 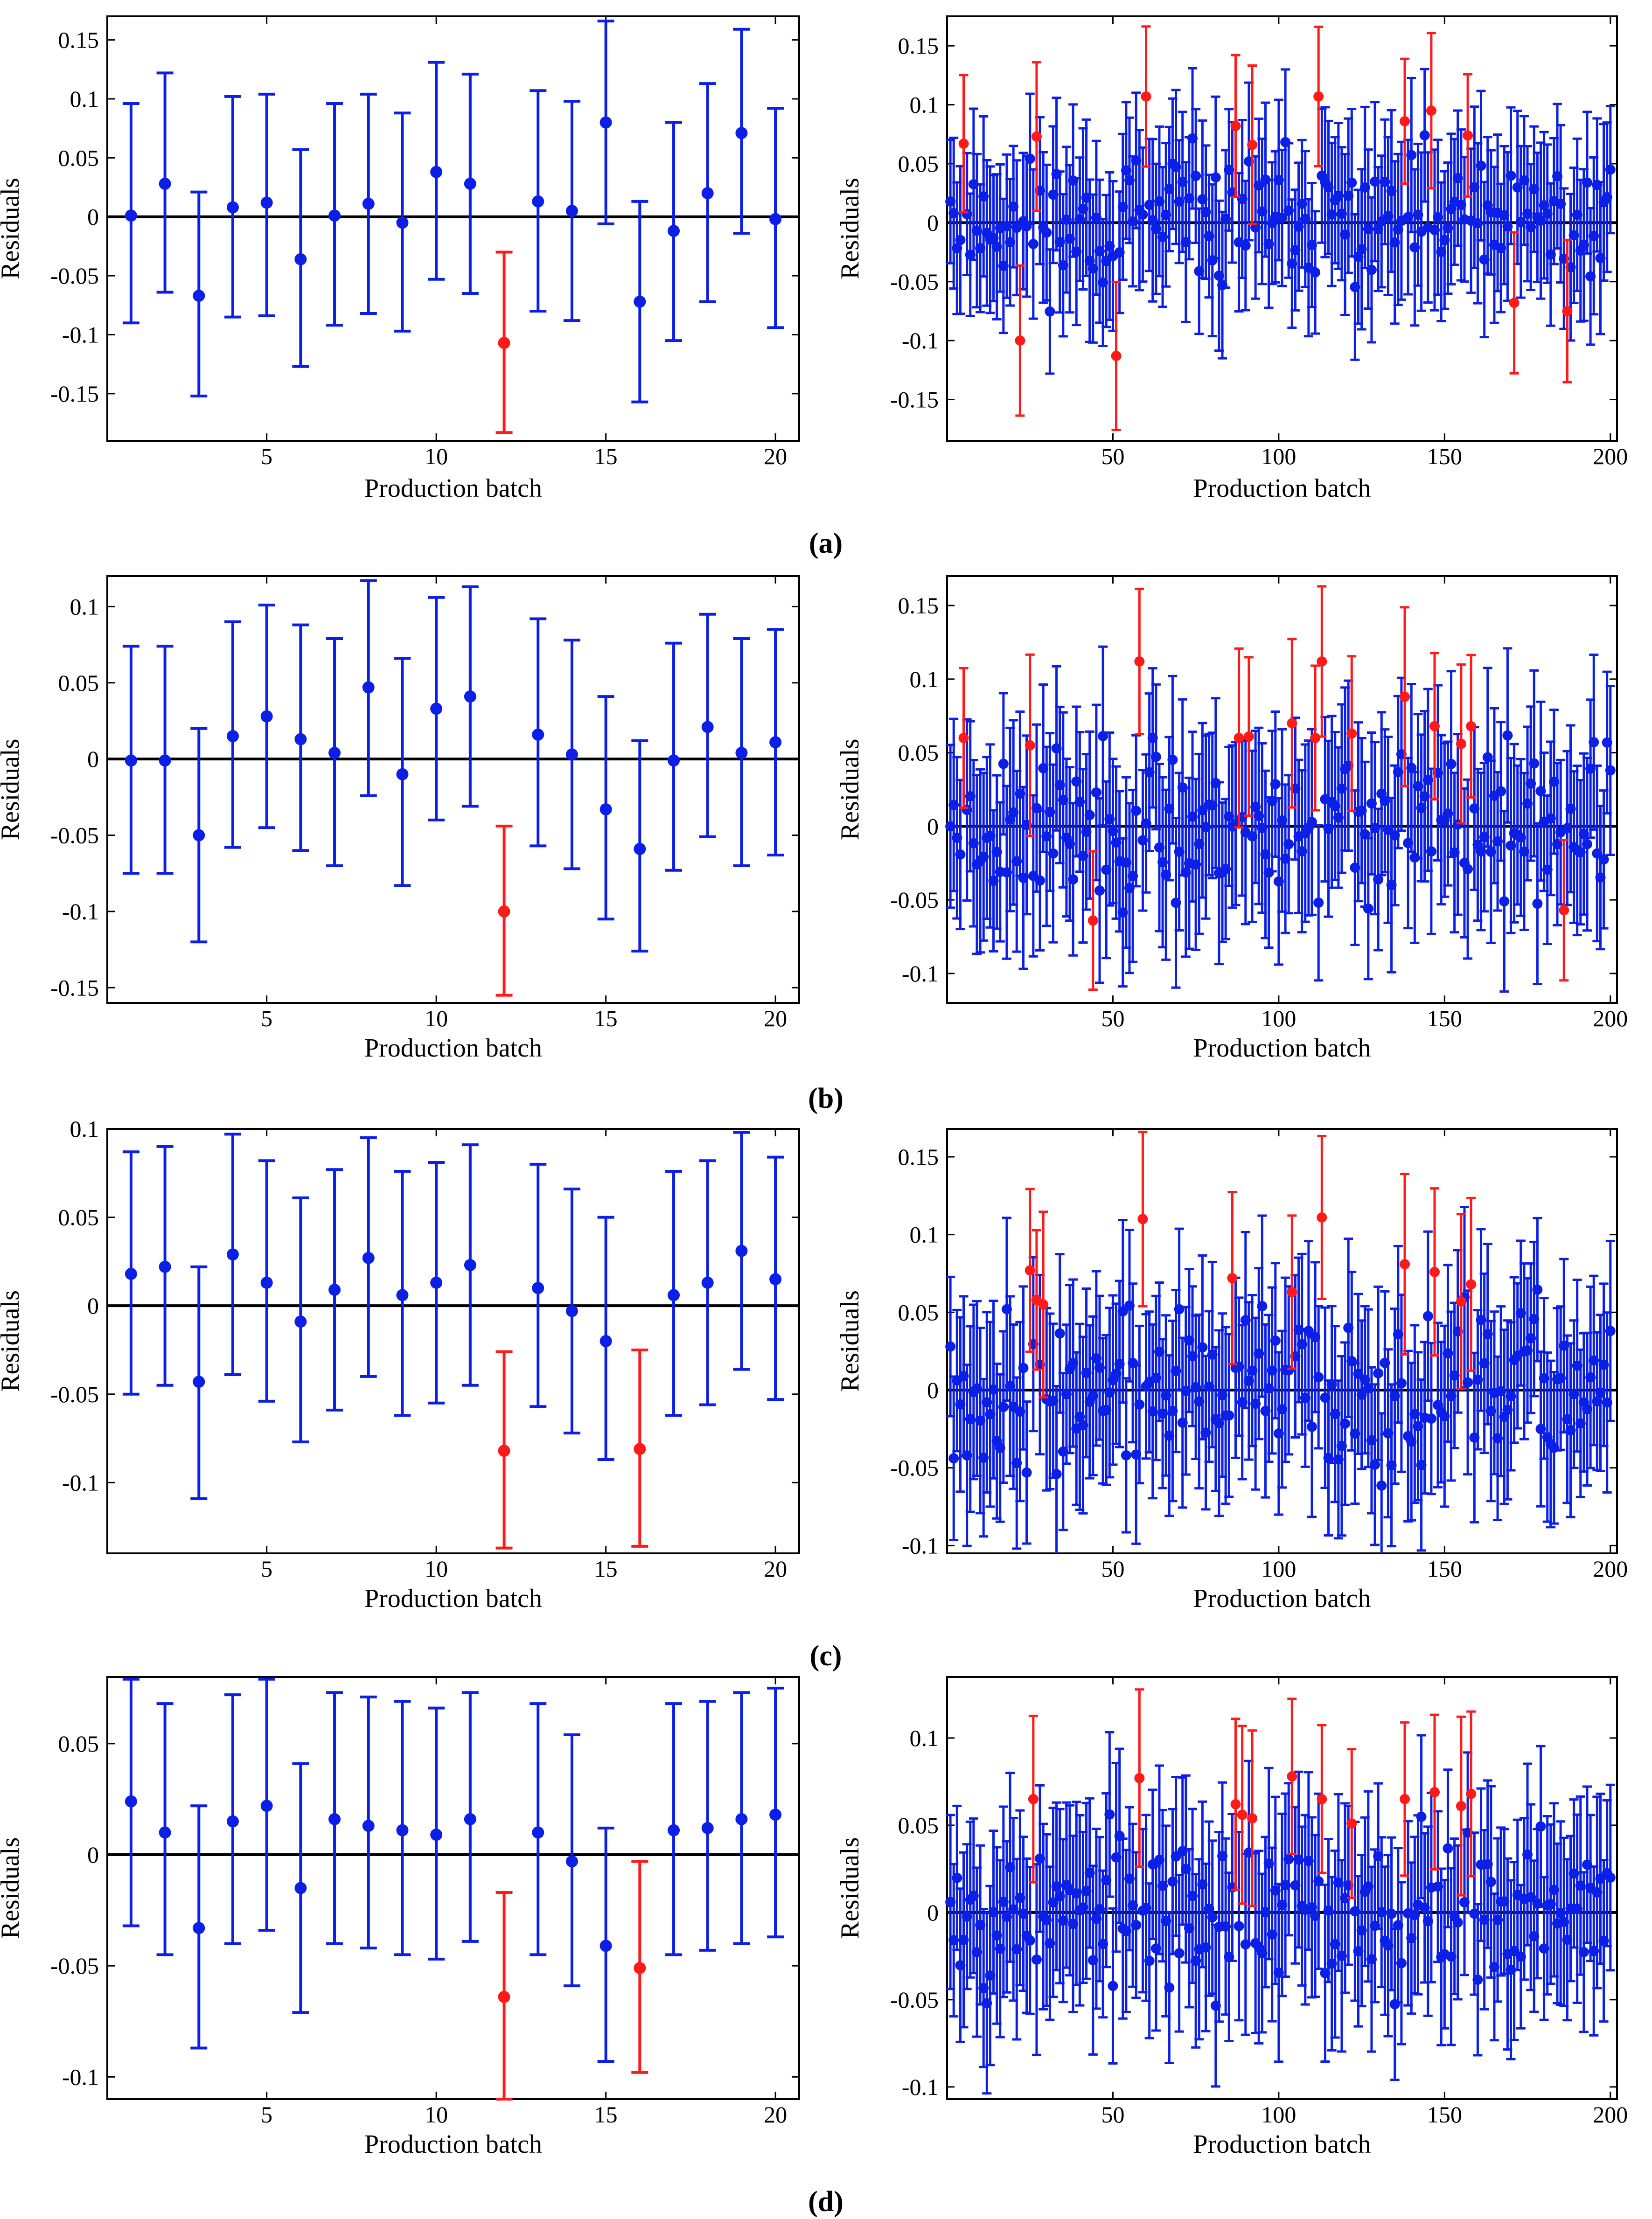 What do you see at coordinates (925, 1738) in the screenshot?
I see `y-tick-label: 0.1` at bounding box center [925, 1738].